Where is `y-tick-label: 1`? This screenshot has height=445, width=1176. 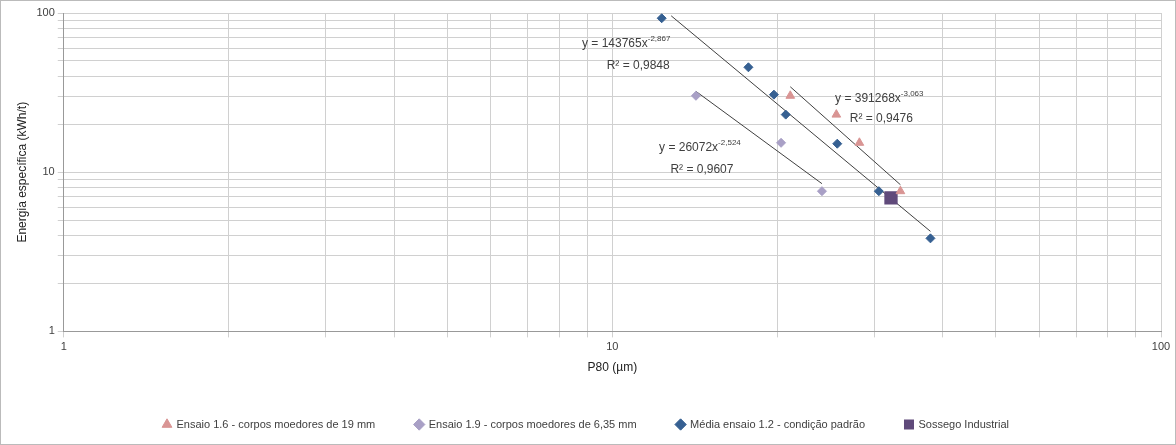 y-tick-label: 1 is located at coordinates (51, 330).